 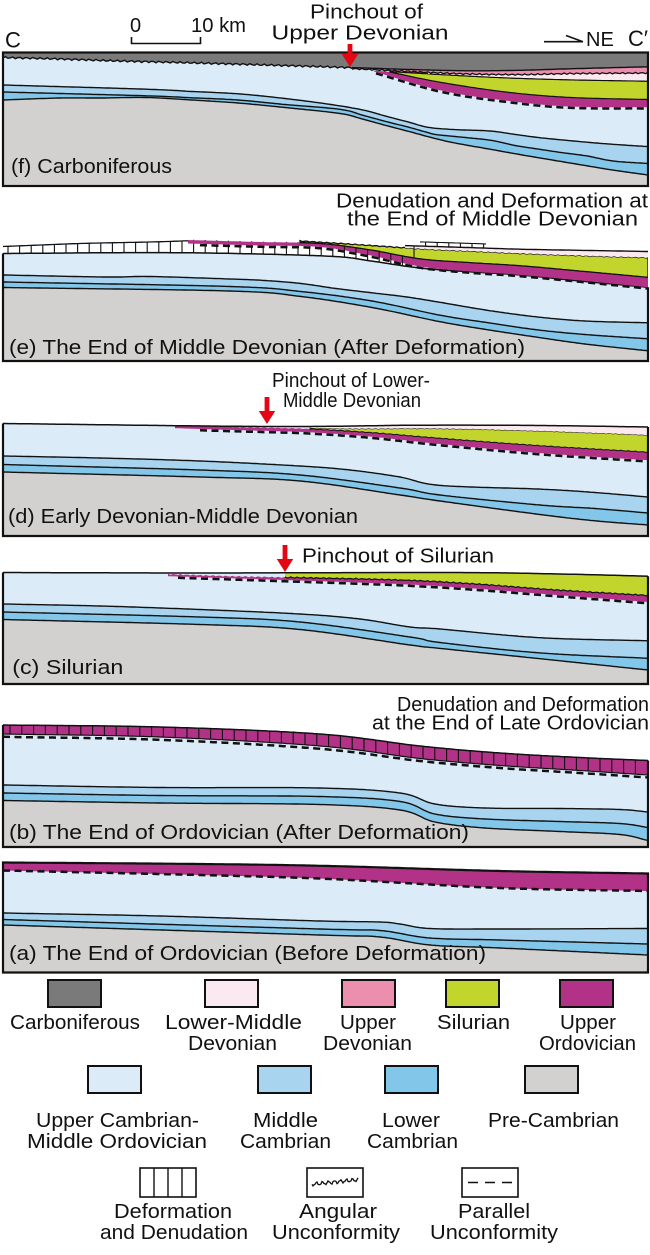 I want to click on svg-text: Pinchout of, so click(x=366, y=13).